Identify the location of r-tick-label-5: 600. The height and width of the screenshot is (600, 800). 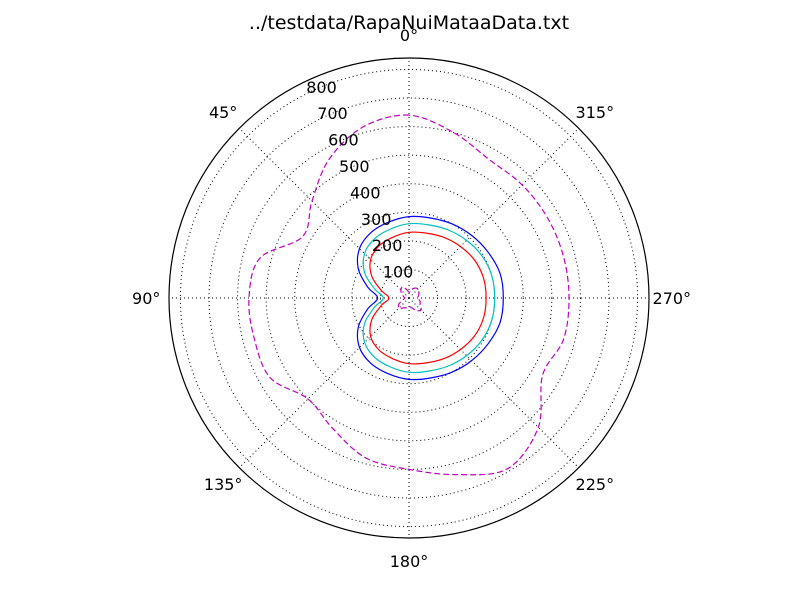
(343, 140).